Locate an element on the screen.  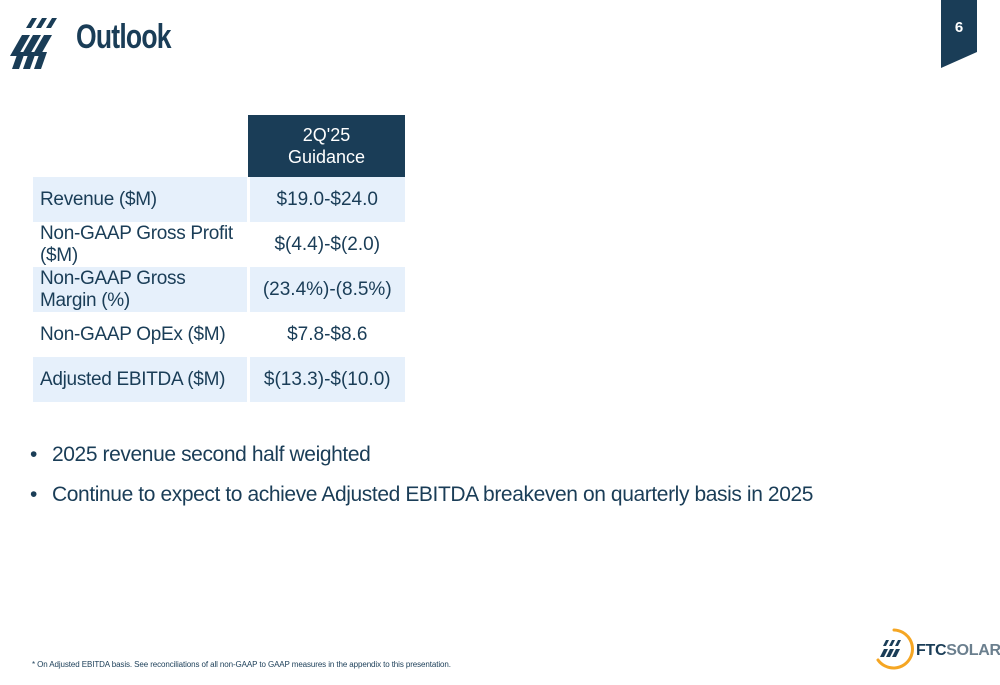
row-label-opex: Non-GAAP OpEx ($M) is located at coordinates (133, 334).